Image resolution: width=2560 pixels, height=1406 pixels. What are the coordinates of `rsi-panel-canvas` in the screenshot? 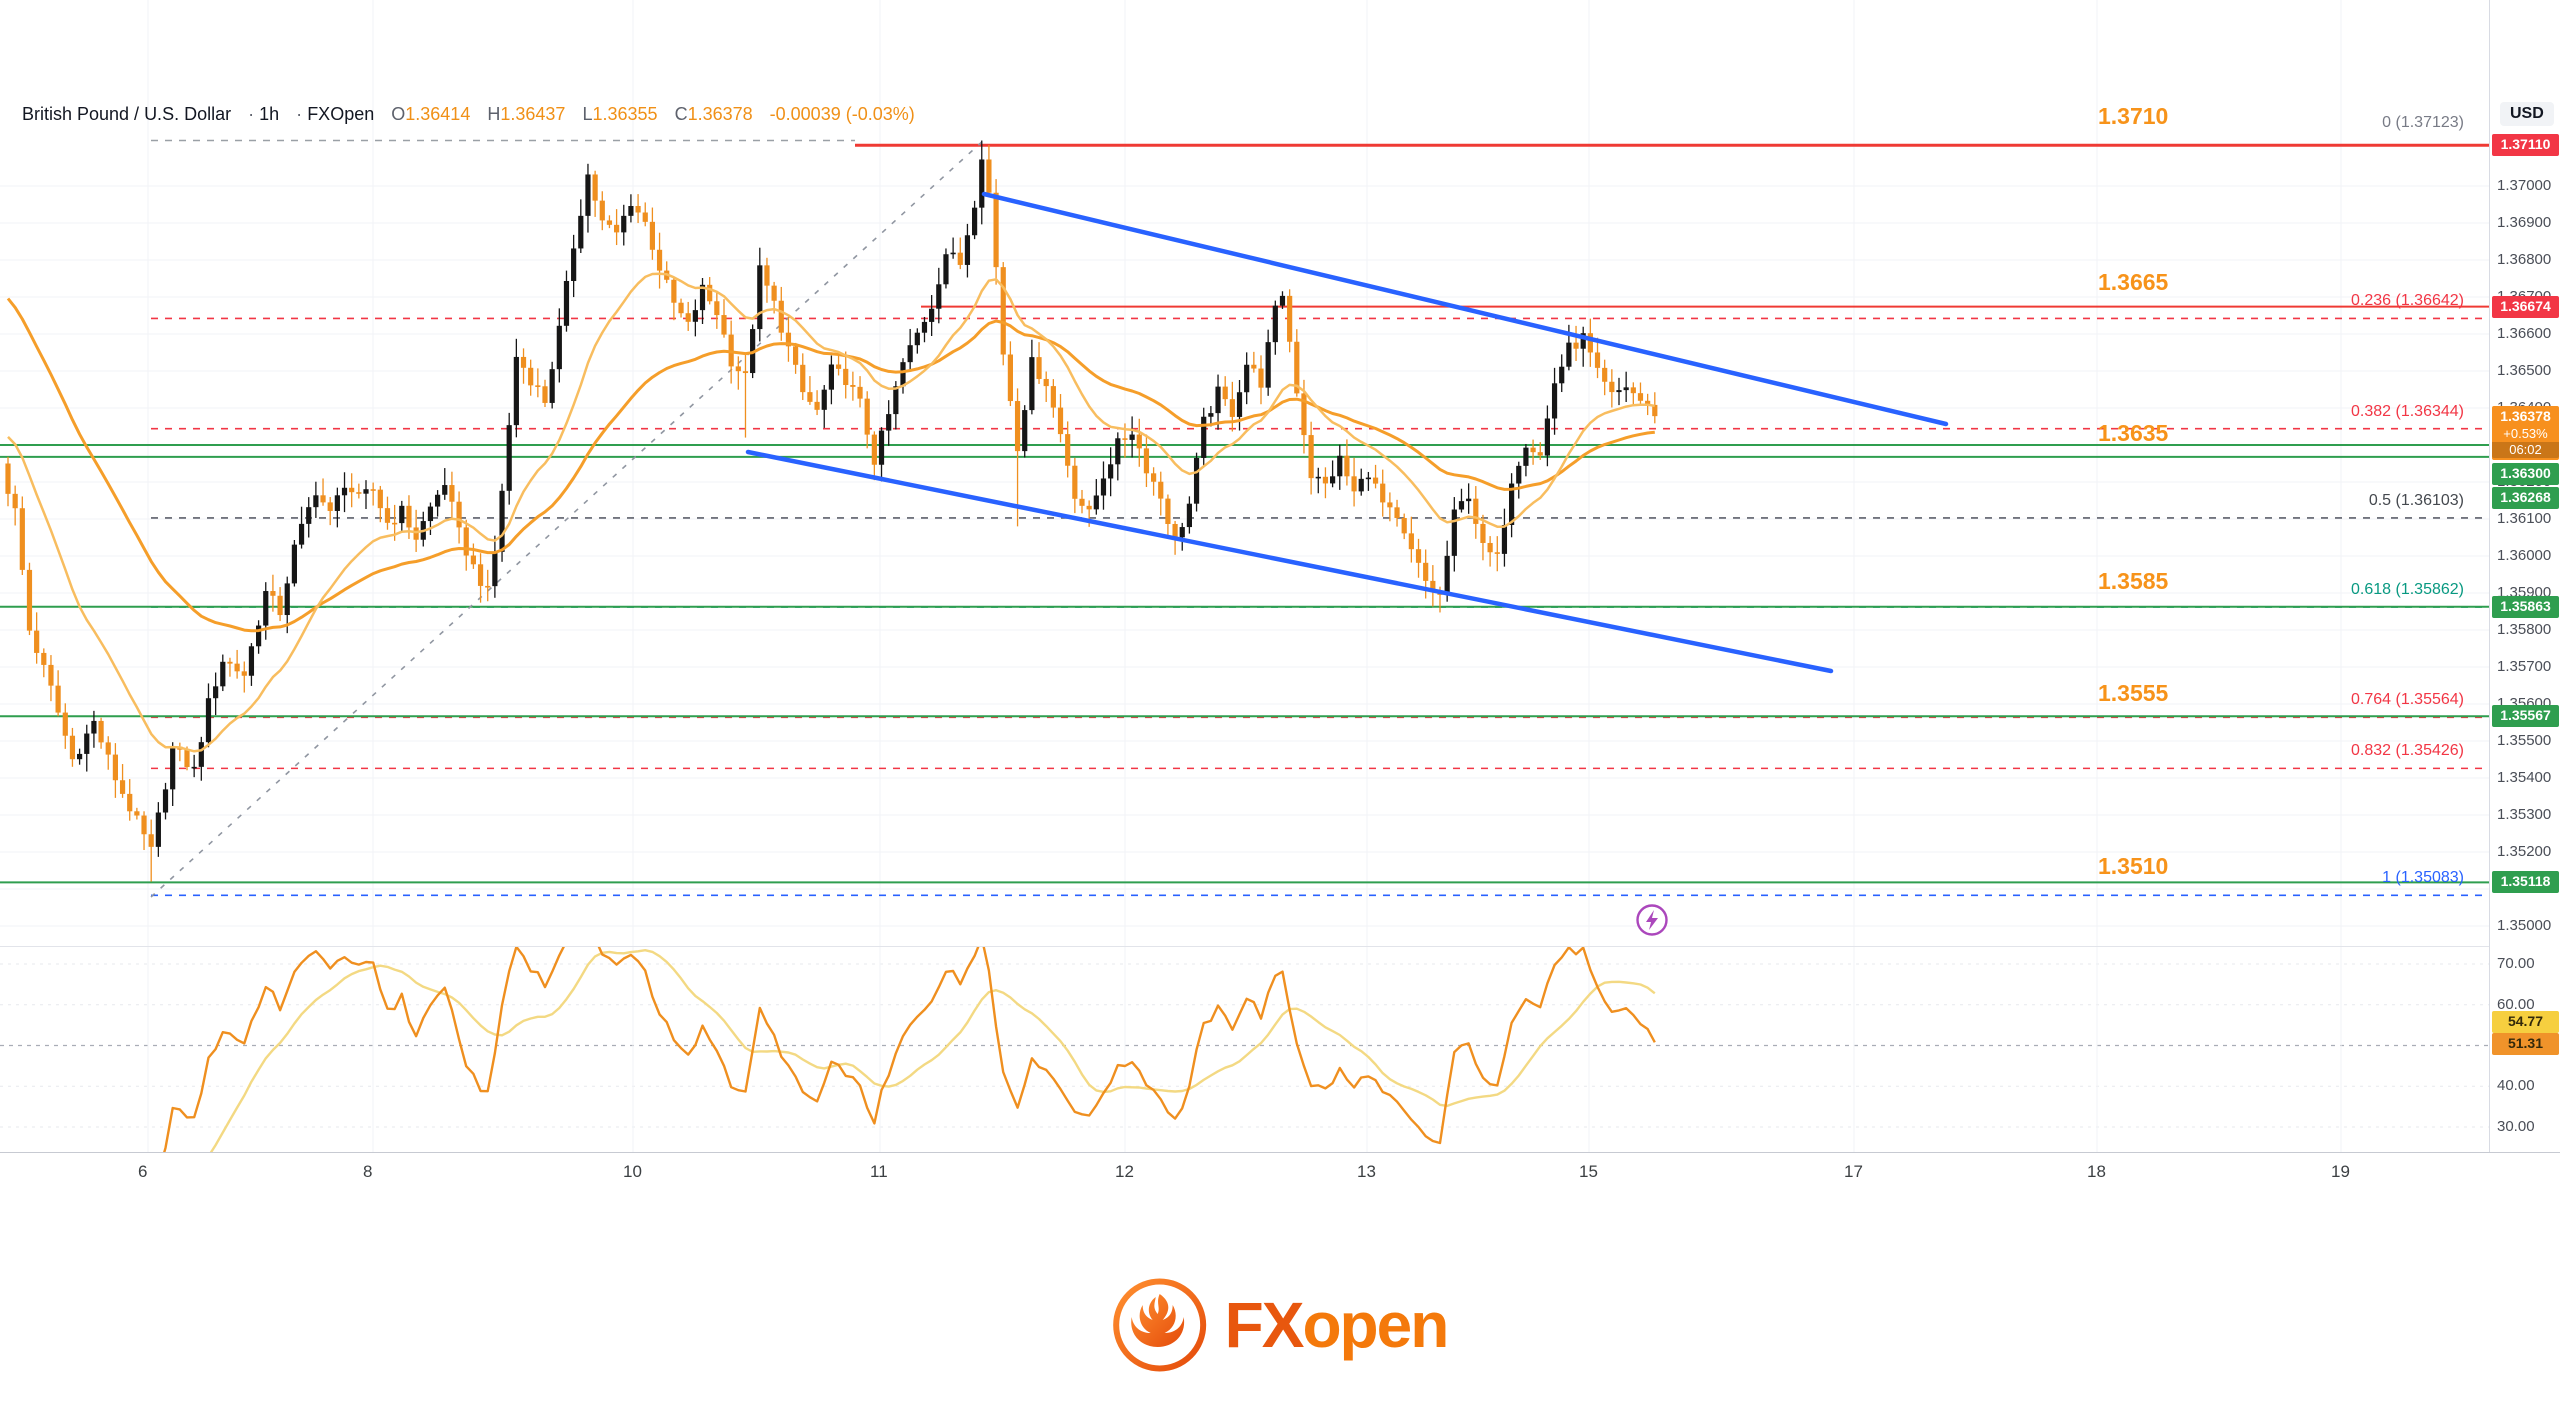 It's located at (1244, 1049).